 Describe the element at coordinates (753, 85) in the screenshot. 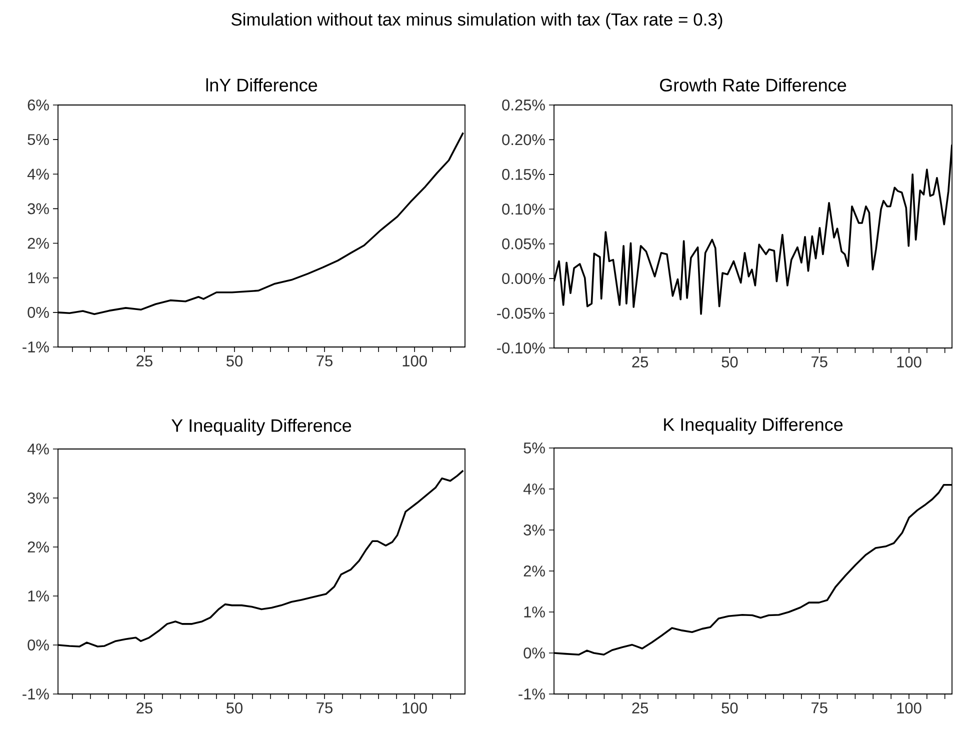

I see `chart-title: Growth Rate Difference` at that location.